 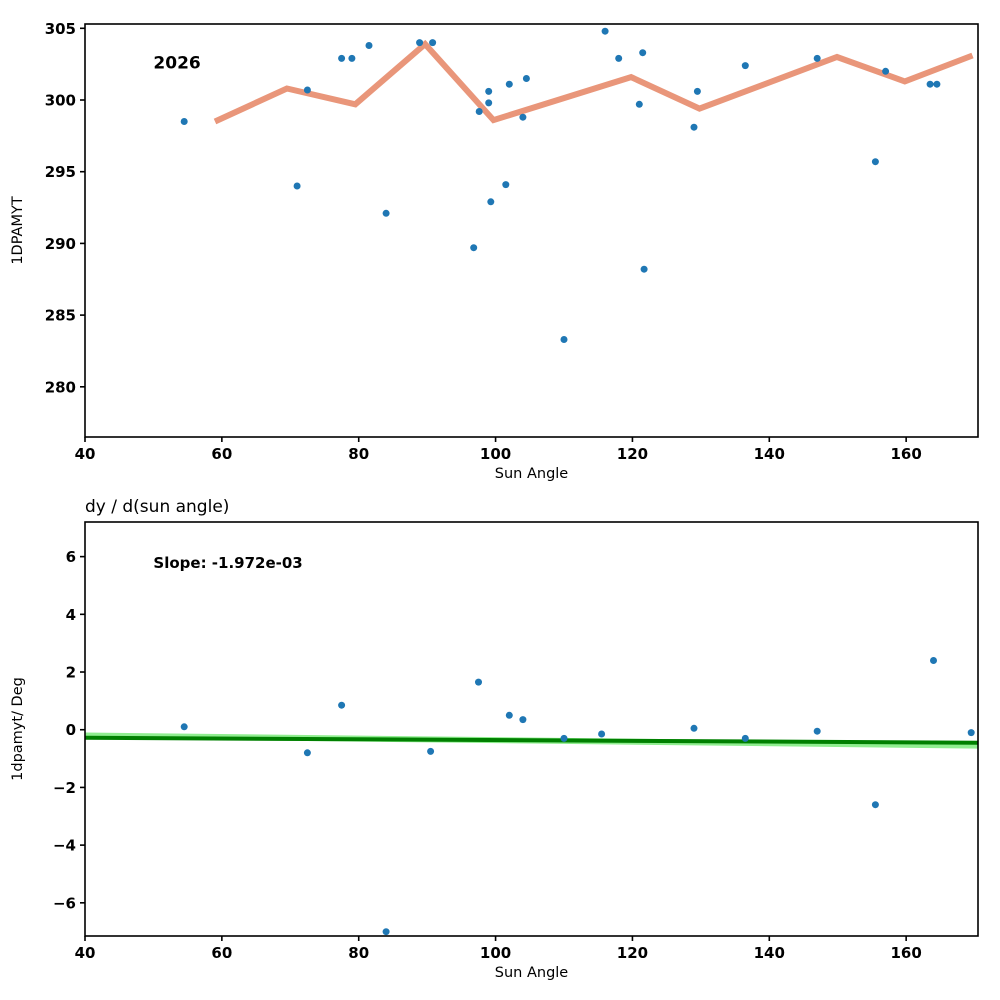 I want to click on y-tick-label: 295, so click(x=60, y=172).